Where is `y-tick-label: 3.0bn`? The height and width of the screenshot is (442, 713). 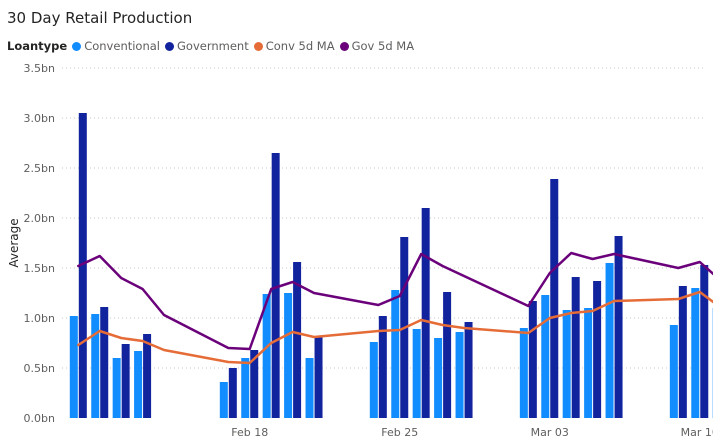
y-tick-label: 3.0bn is located at coordinates (39, 118).